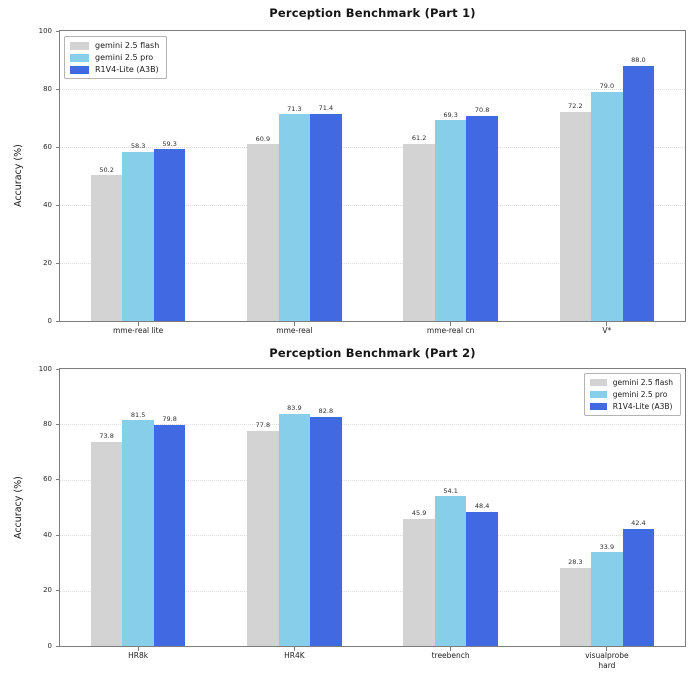 The width and height of the screenshot is (696, 680). I want to click on x-tick-label: treebench, so click(450, 655).